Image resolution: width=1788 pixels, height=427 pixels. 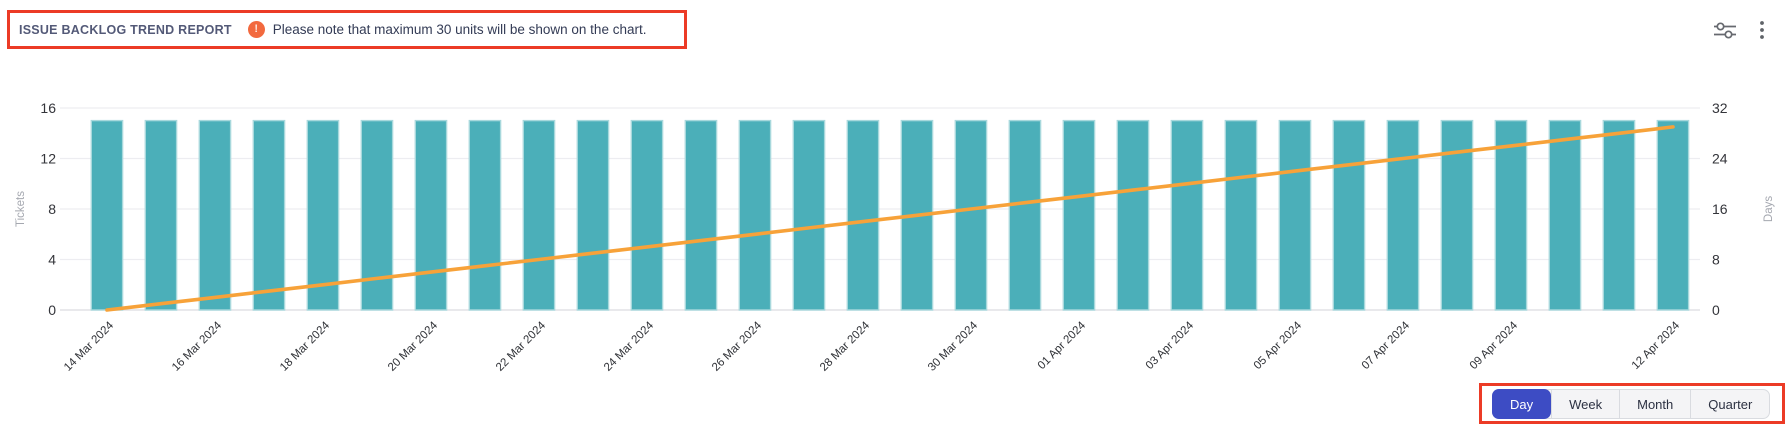 I want to click on x-tick-label: 24 Mar 2024, so click(x=629, y=346).